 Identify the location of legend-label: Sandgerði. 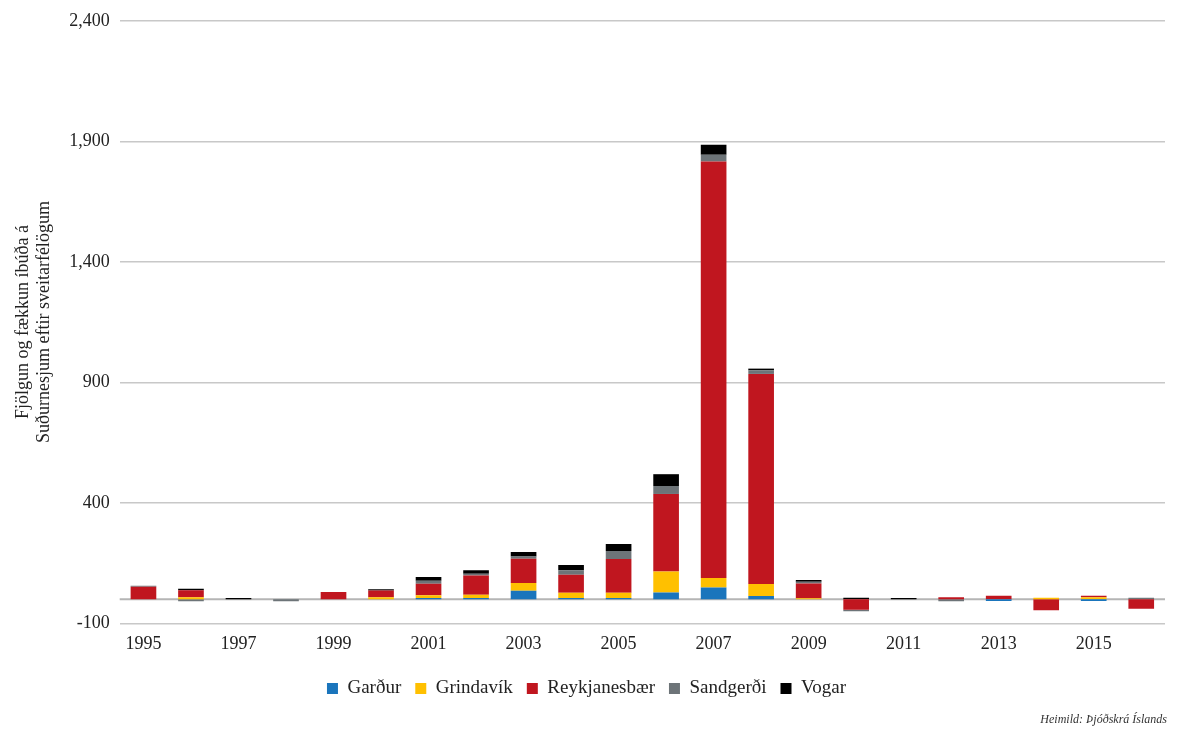
(728, 687).